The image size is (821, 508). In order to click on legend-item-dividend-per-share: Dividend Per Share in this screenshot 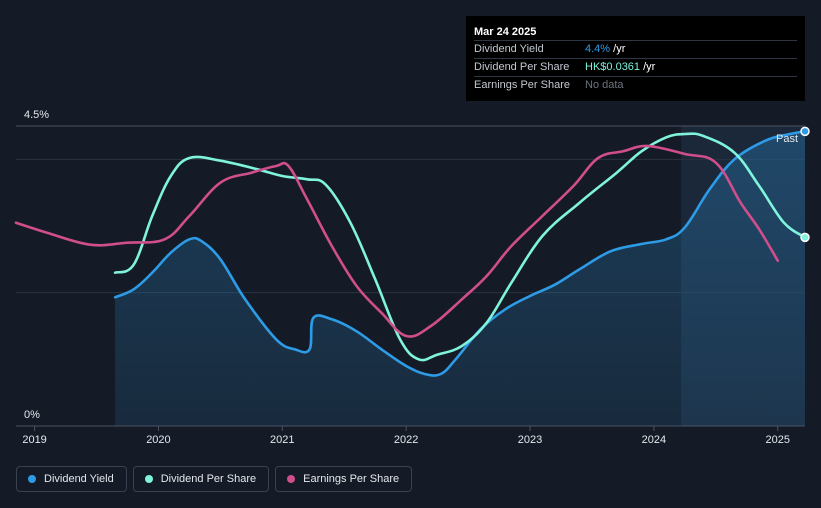, I will do `click(201, 479)`.